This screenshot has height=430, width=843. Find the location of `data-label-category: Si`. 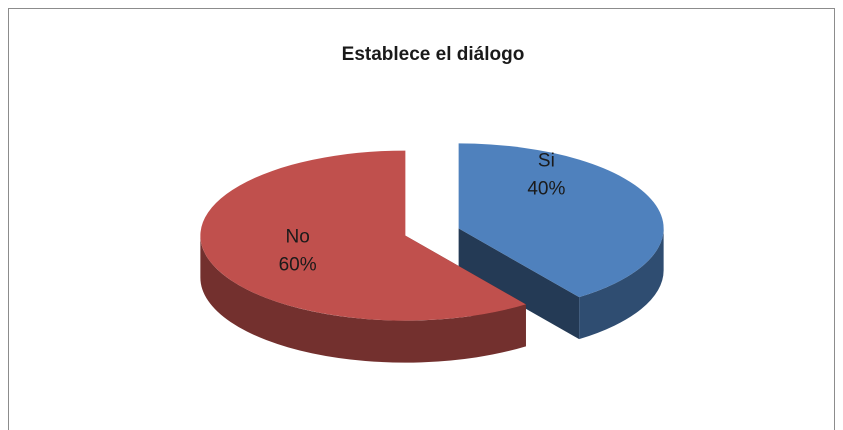

data-label-category: Si is located at coordinates (546, 161).